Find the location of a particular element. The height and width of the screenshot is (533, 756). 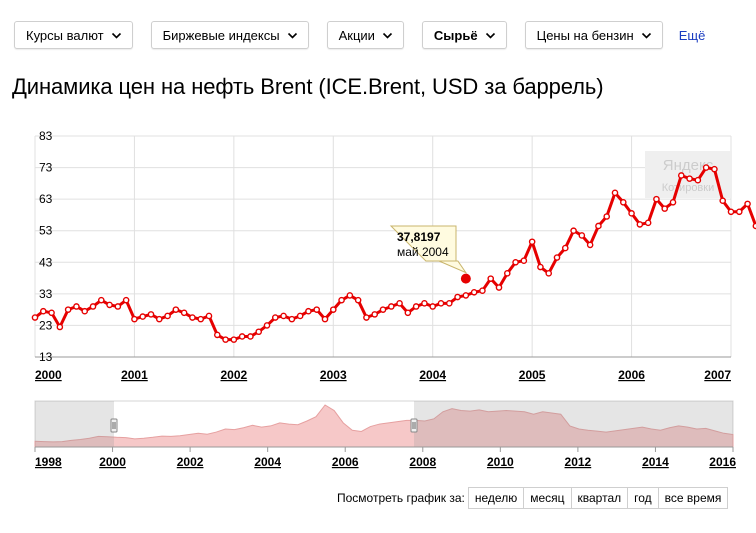

period-year-button: год is located at coordinates (643, 498).